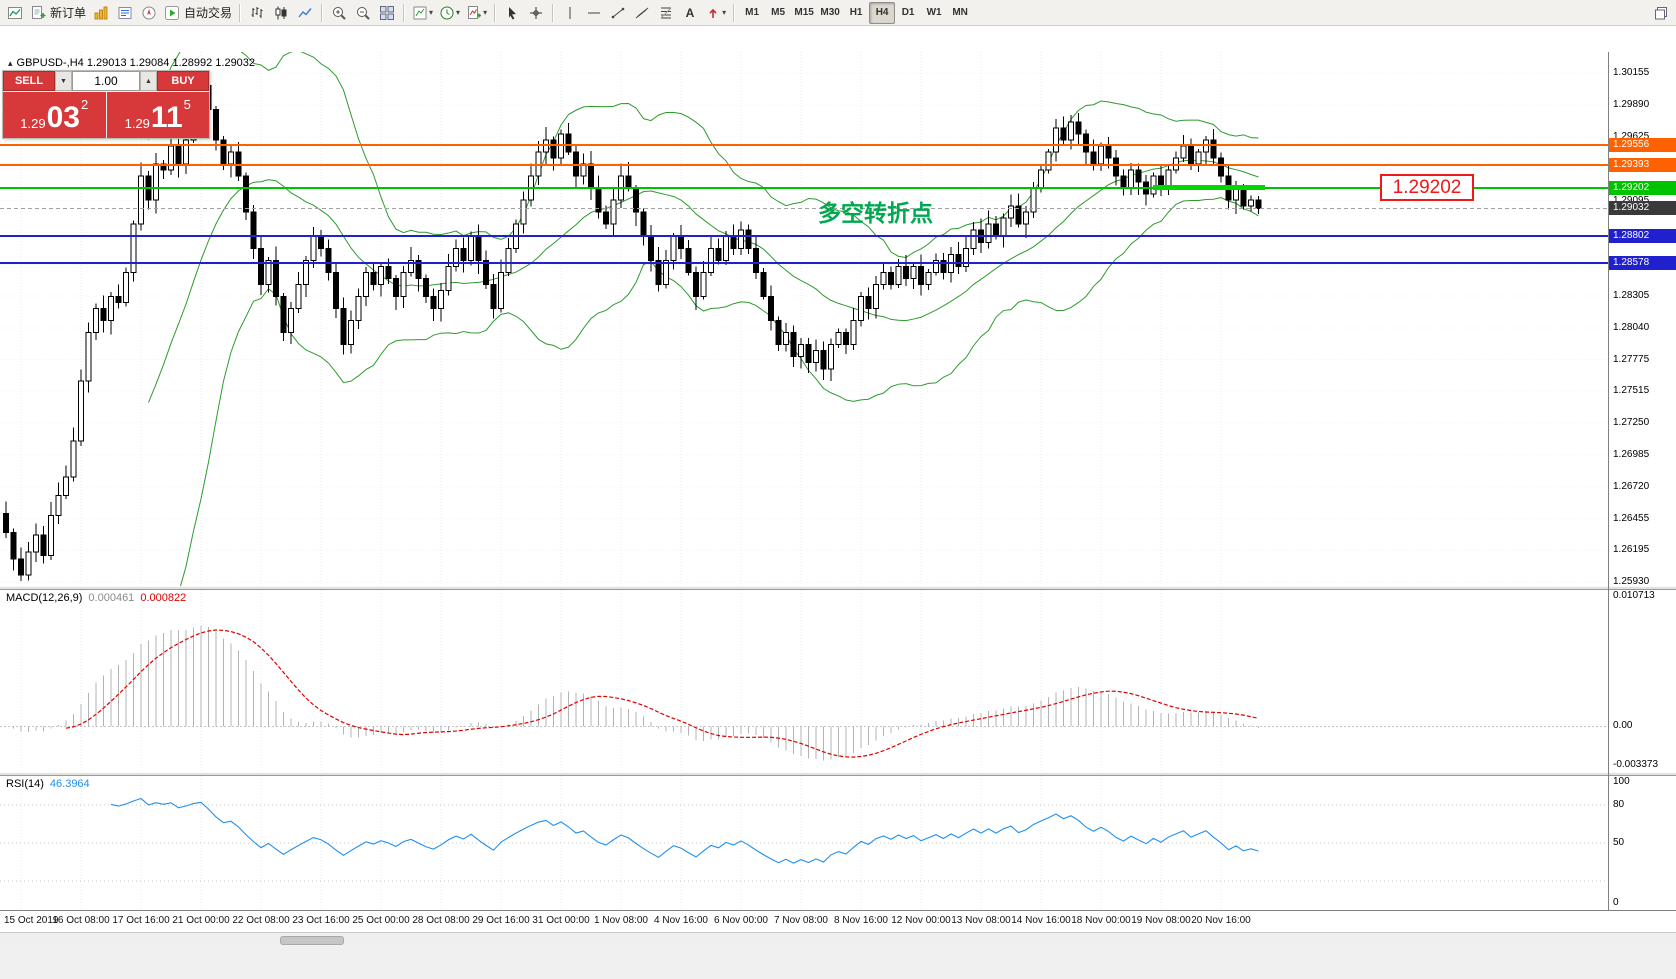  Describe the element at coordinates (1161, 920) in the screenshot. I see `time-axis-label: 19 Nov 08:00` at that location.